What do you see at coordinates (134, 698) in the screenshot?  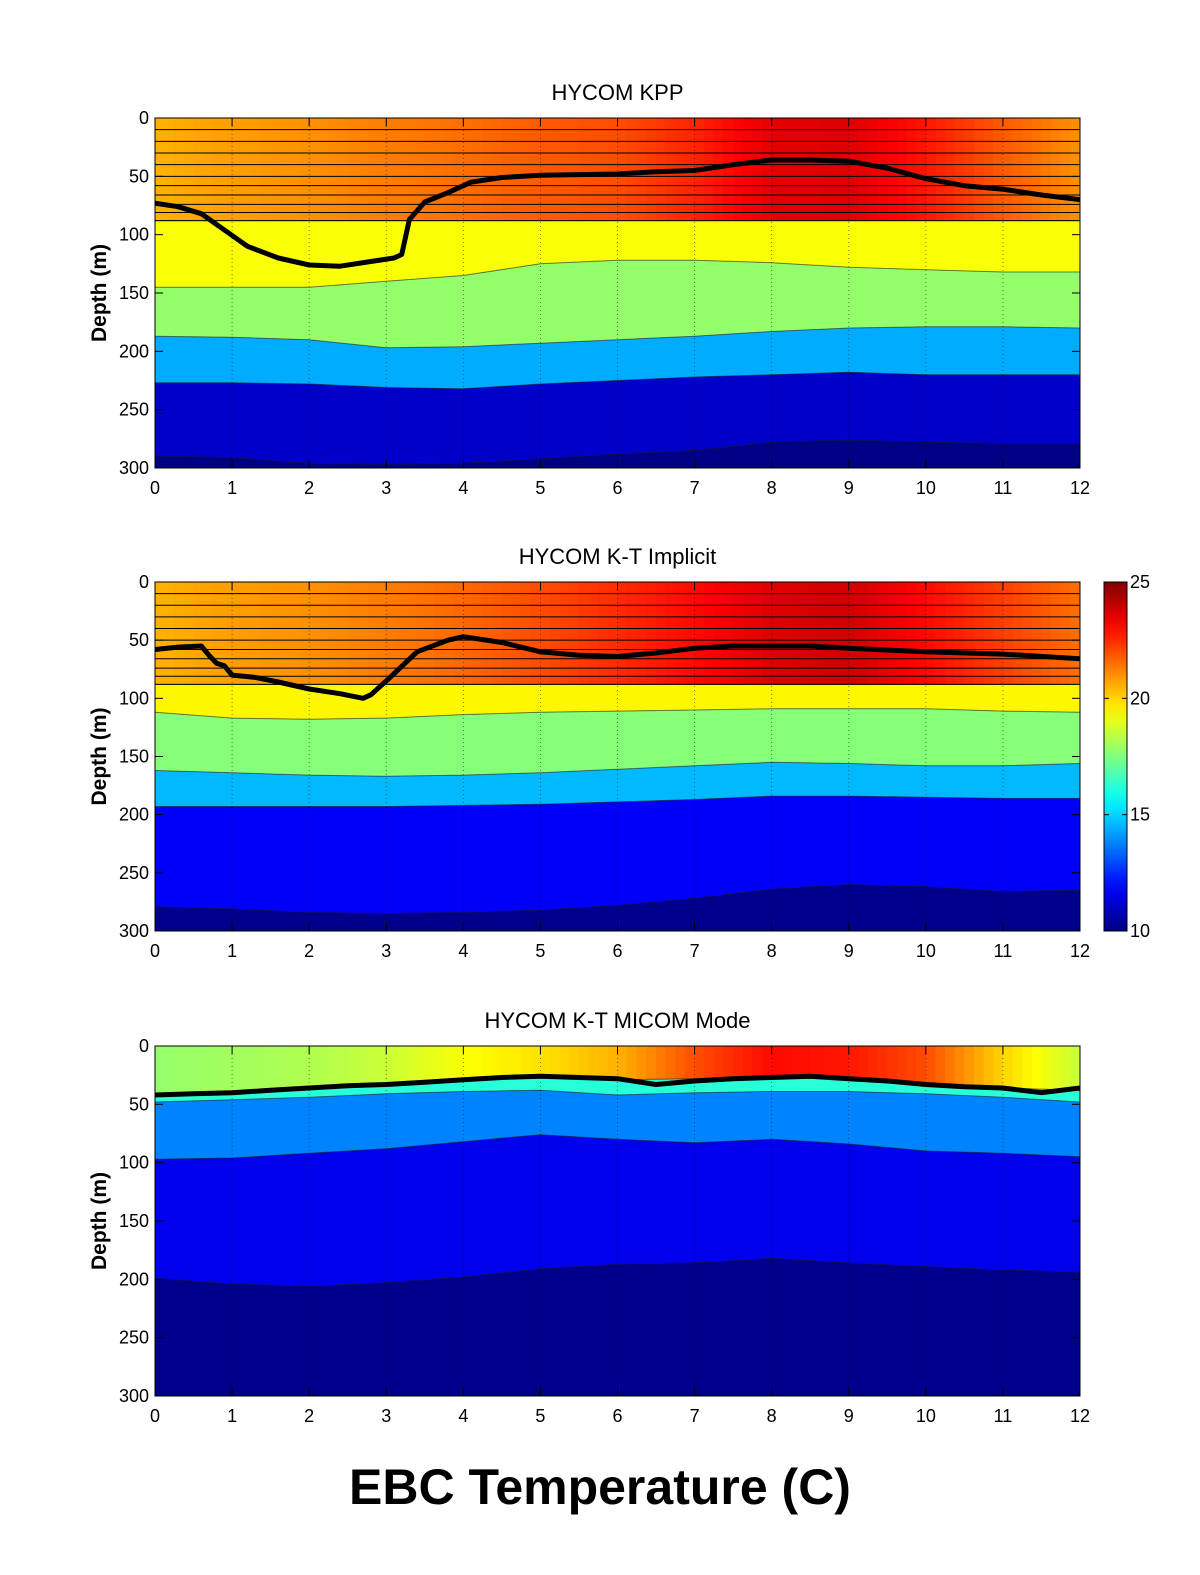 I see `y-tick-label: 100` at bounding box center [134, 698].